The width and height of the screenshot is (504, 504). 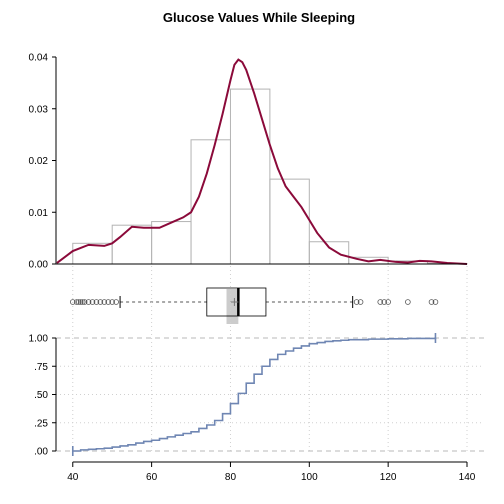 What do you see at coordinates (39, 213) in the screenshot?
I see `hist-y-tick-label-1: 0.01` at bounding box center [39, 213].